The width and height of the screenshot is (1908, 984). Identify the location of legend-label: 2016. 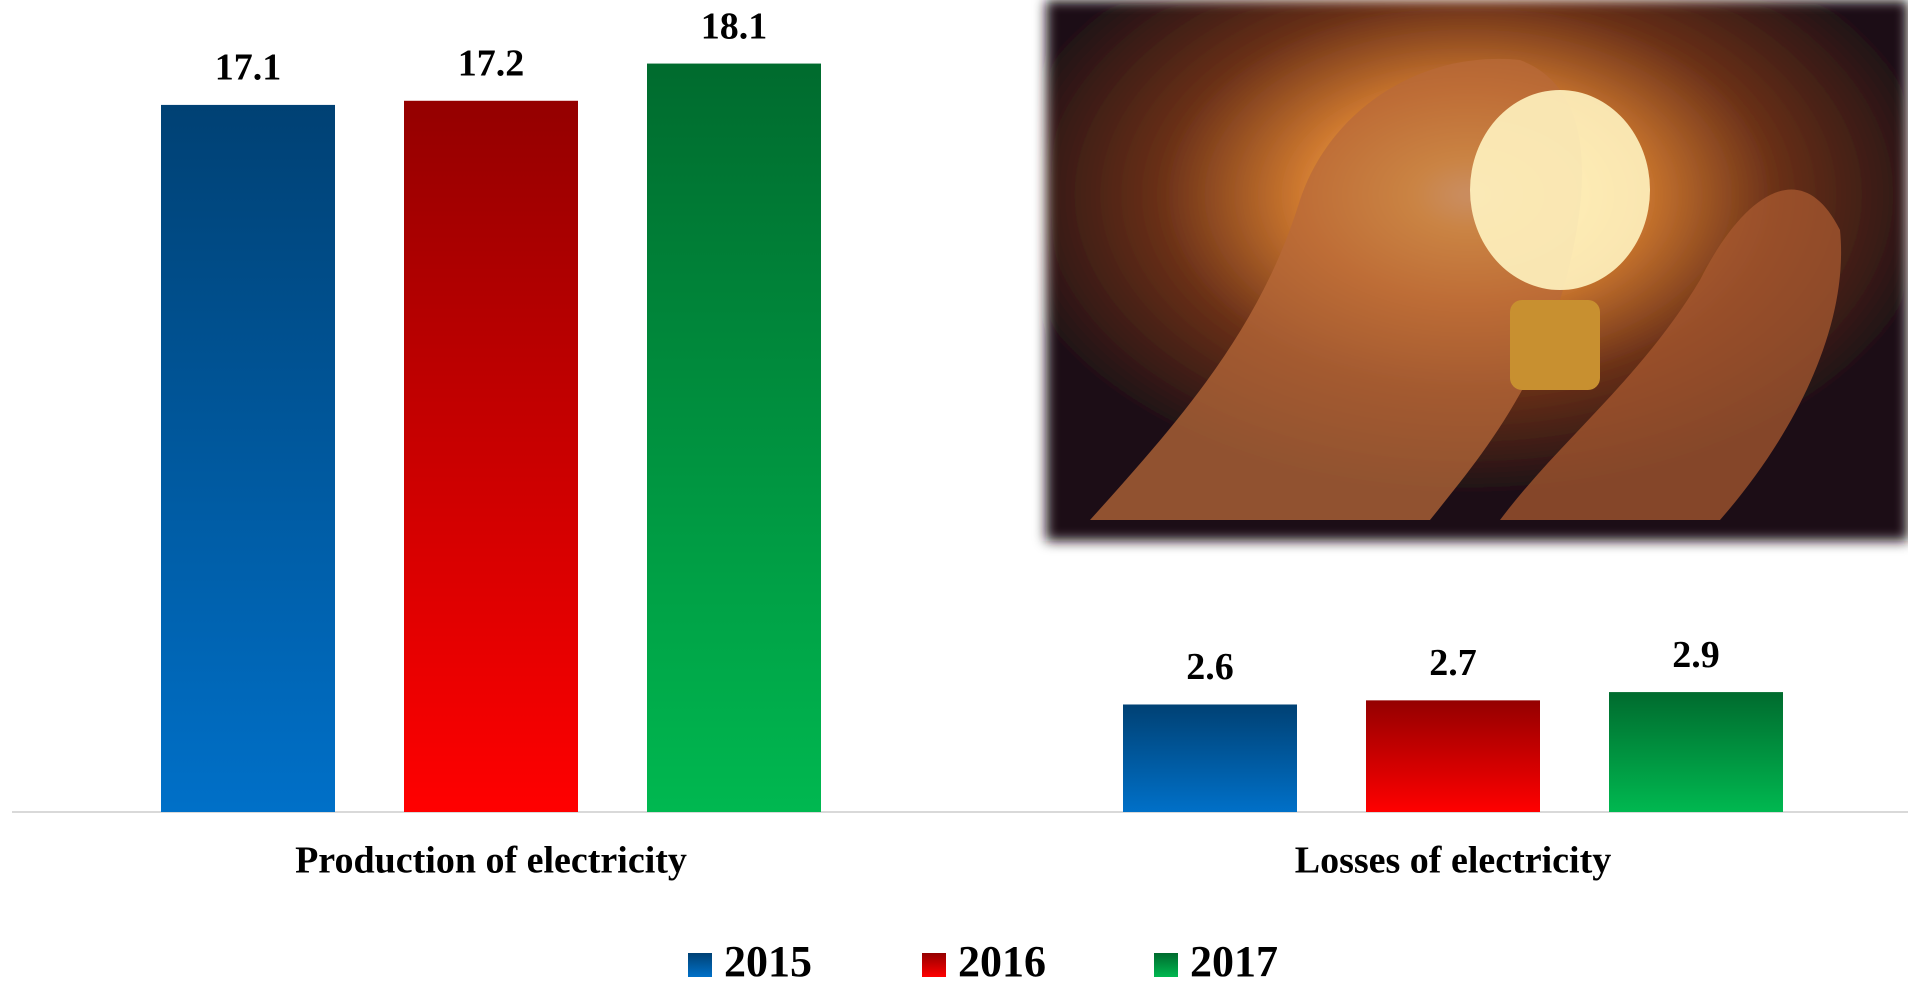
(1002, 960).